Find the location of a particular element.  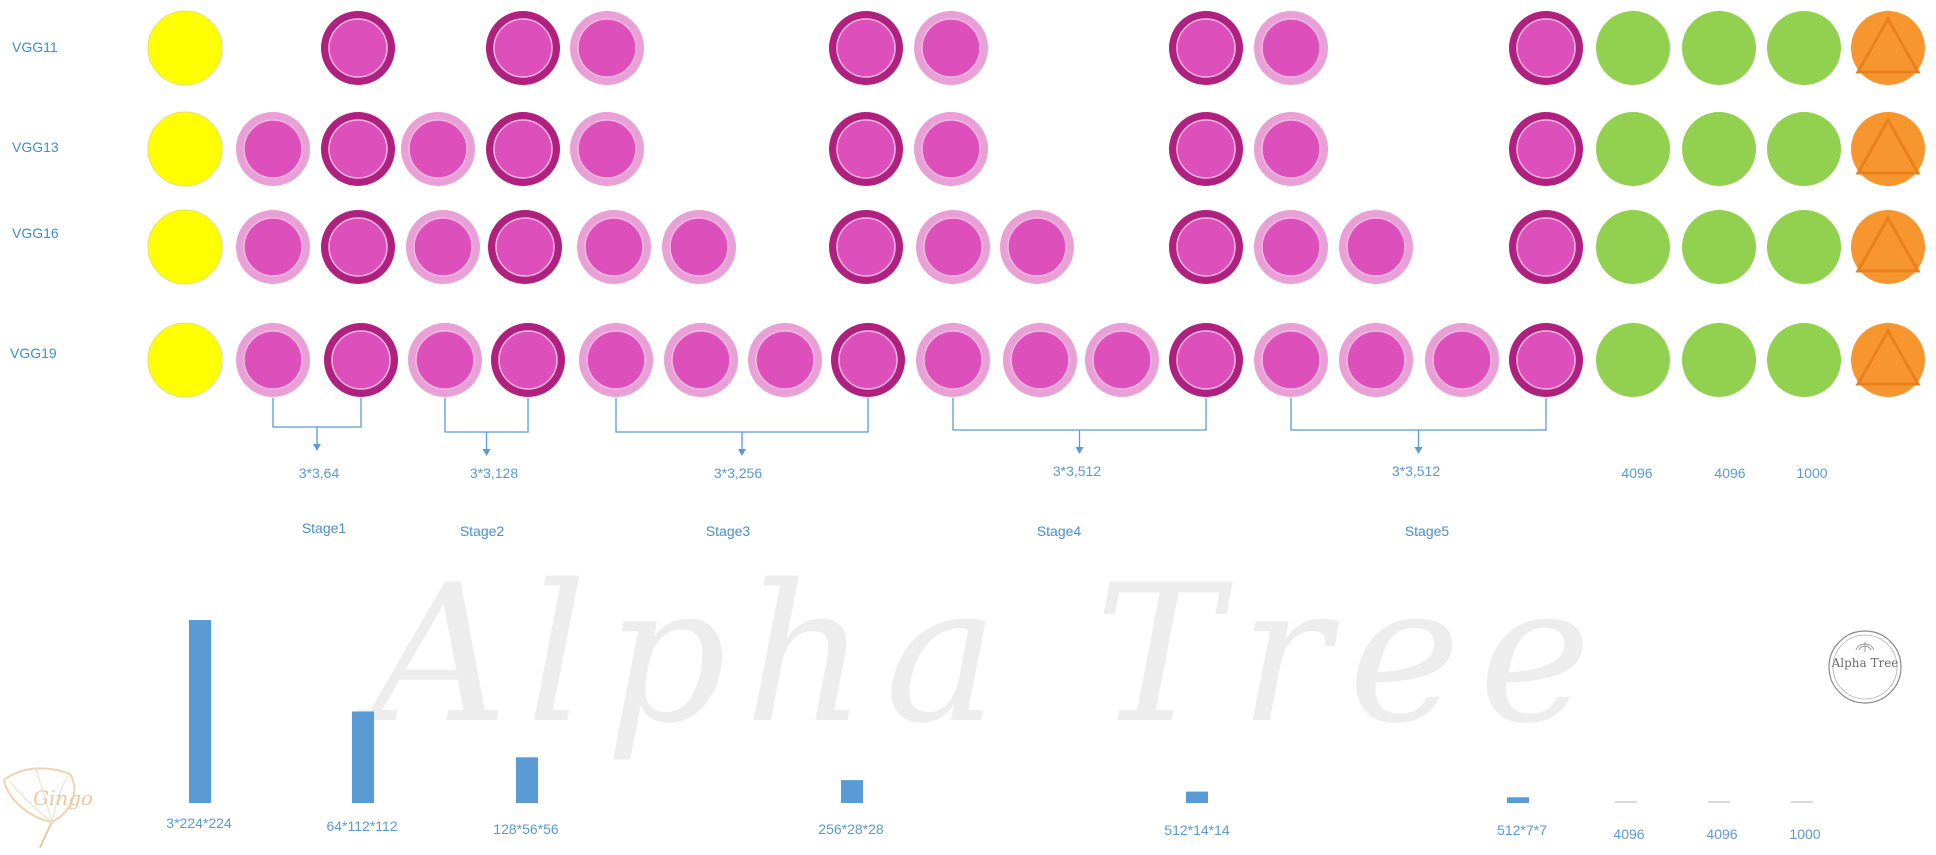

stage-label-3: Stage3 is located at coordinates (728, 531).